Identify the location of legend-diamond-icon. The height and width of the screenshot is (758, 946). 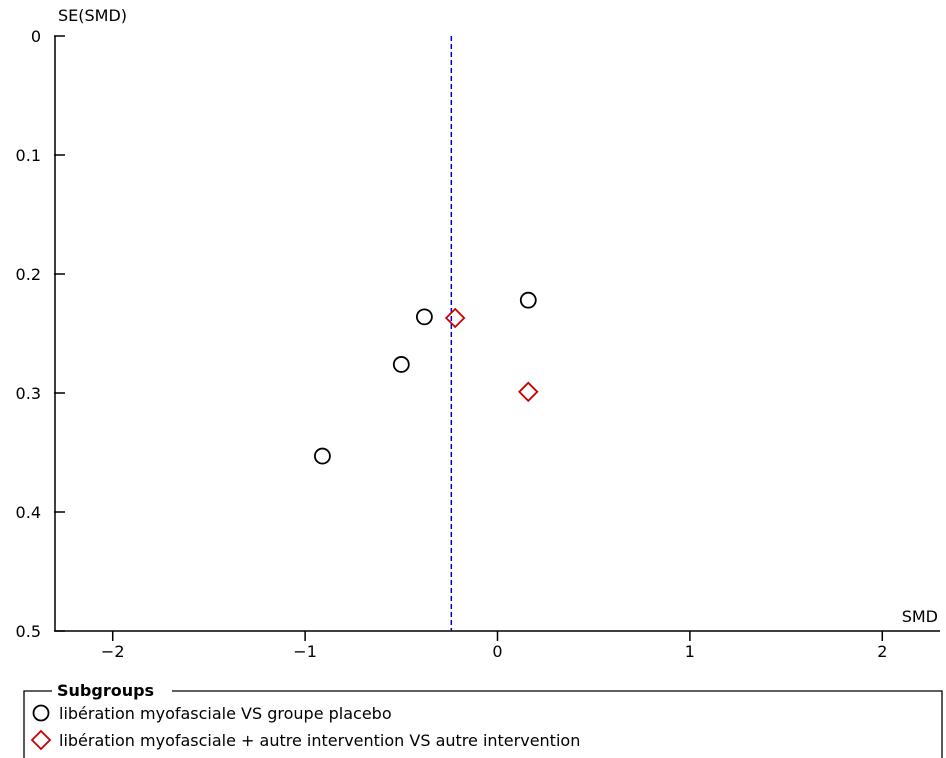
(41, 740).